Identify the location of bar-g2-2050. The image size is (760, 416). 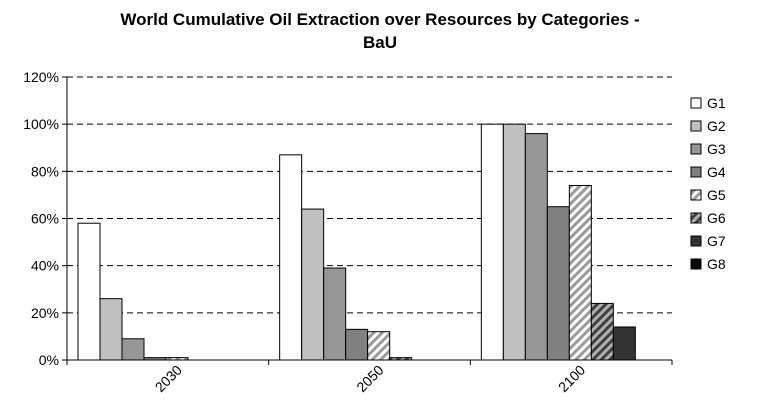
(313, 284).